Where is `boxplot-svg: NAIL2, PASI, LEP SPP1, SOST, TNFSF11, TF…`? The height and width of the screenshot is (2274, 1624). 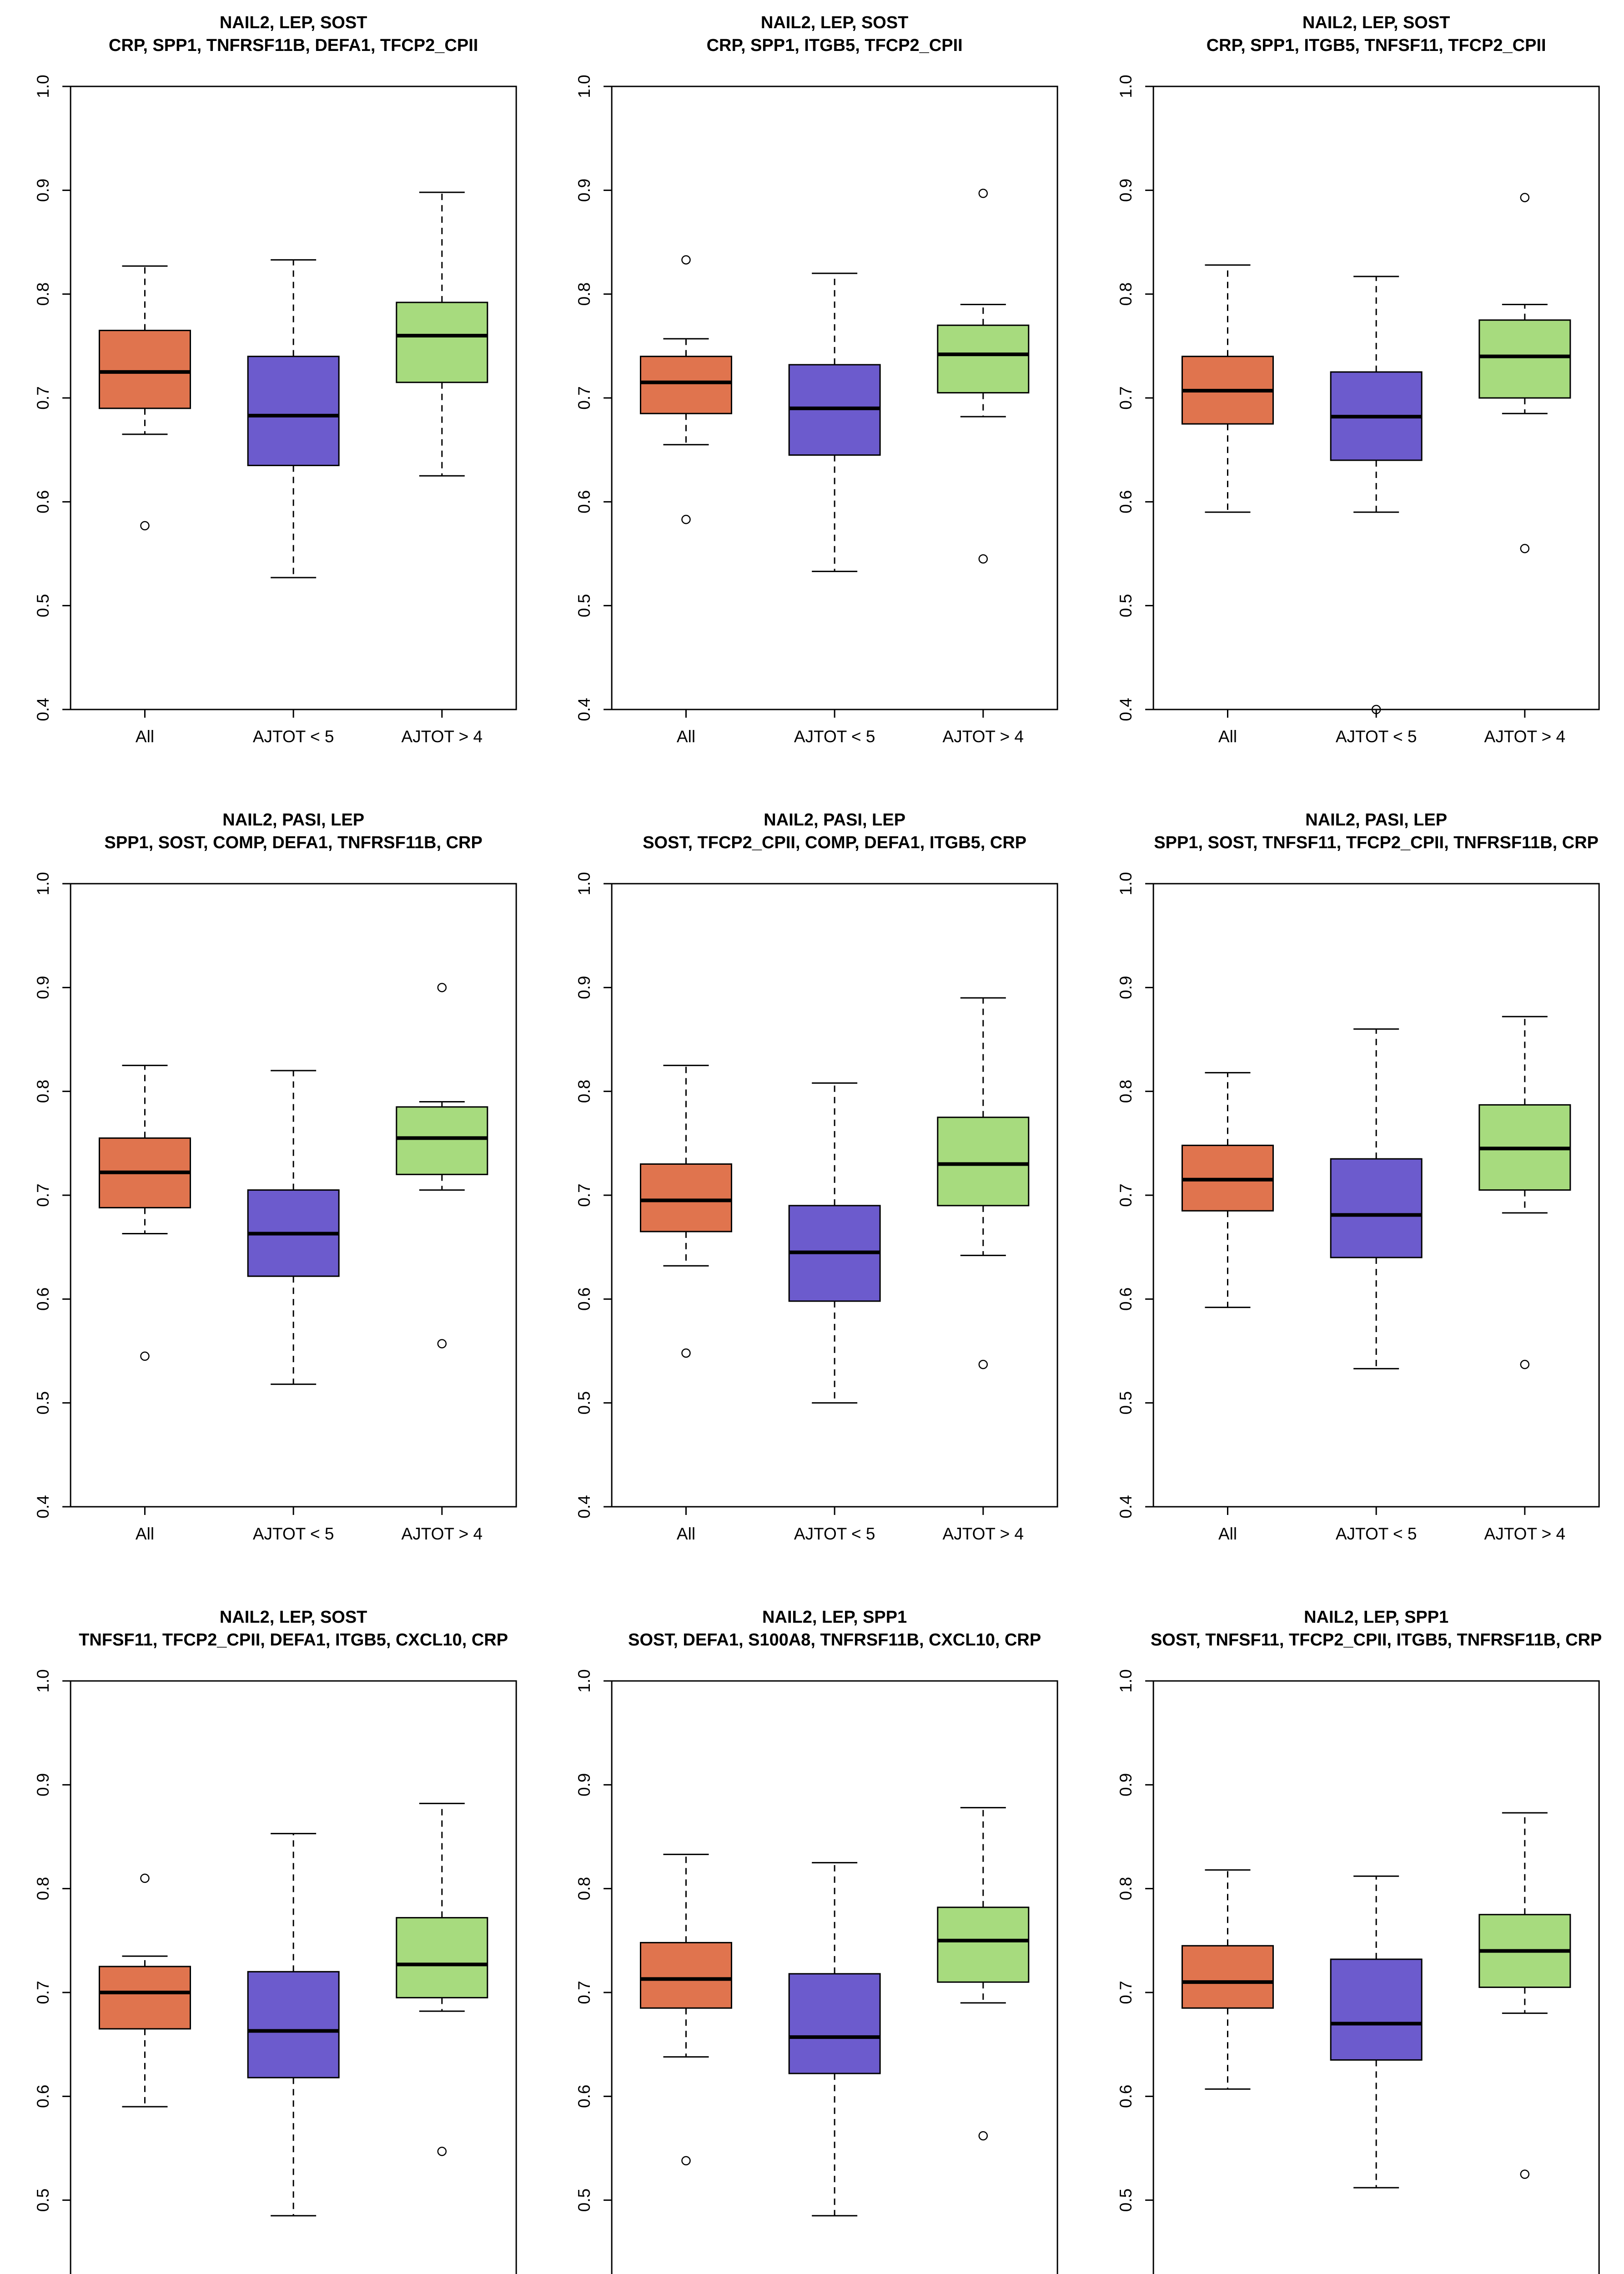 boxplot-svg: NAIL2, PASI, LEP SPP1, SOST, TNFSF11, TF… is located at coordinates (1358, 1176).